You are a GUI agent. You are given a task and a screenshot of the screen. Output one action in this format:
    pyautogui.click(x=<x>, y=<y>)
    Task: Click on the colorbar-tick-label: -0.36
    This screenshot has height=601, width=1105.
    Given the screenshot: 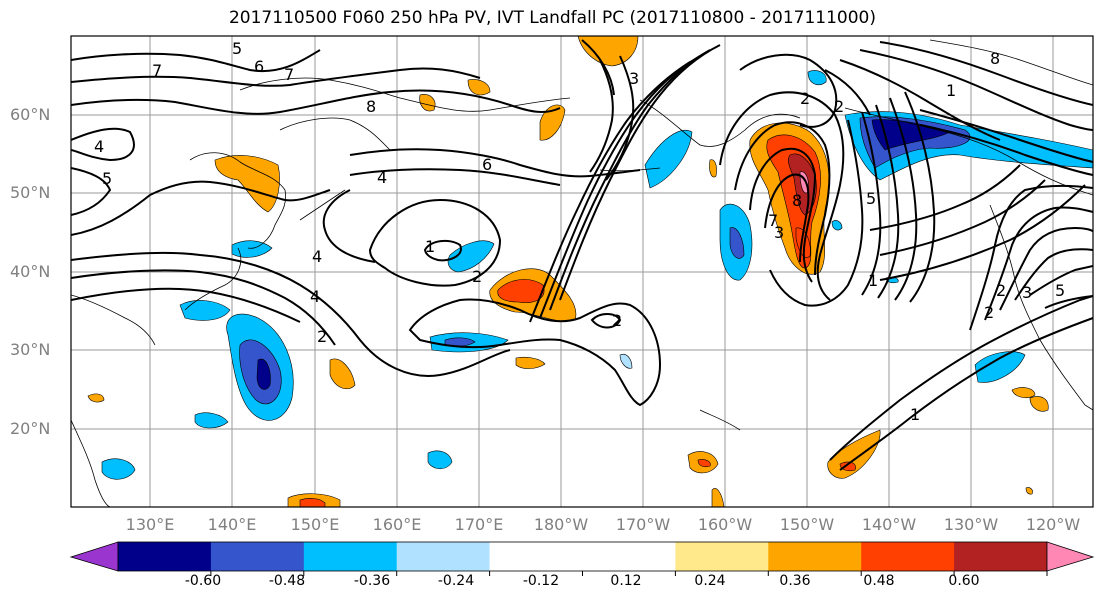 What is the action you would take?
    pyautogui.click(x=372, y=581)
    